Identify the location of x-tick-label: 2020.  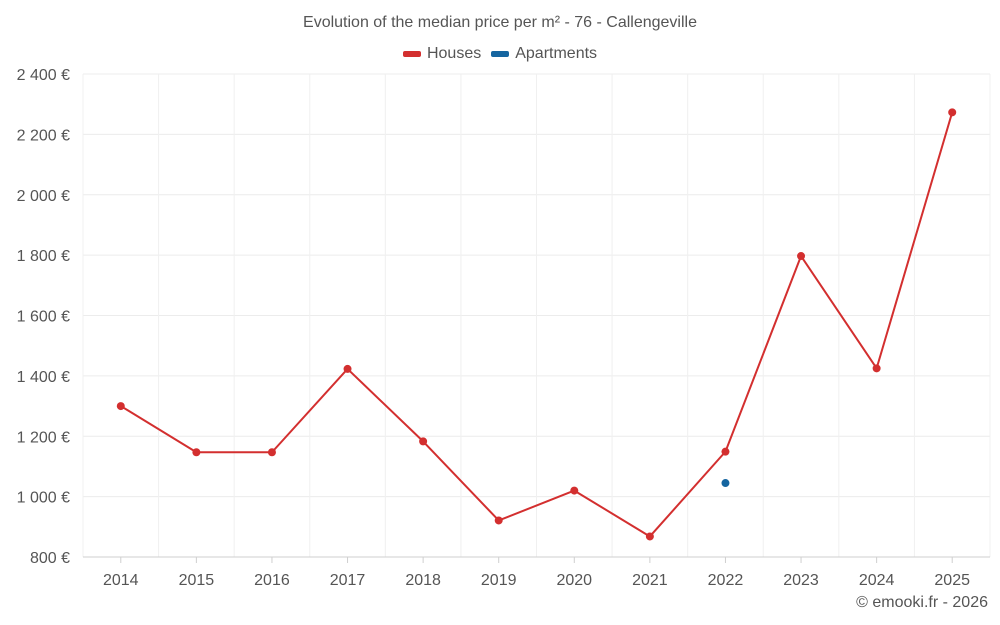
(574, 580).